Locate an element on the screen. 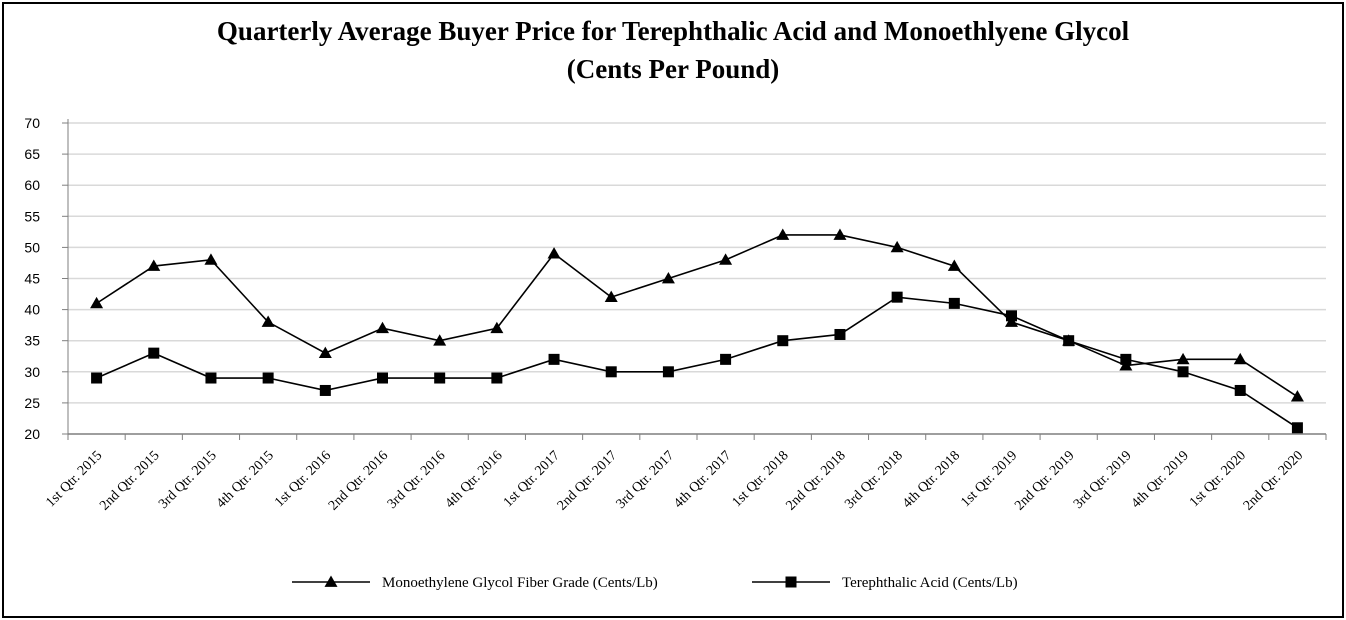 The width and height of the screenshot is (1346, 620). y-tick-label: 60 is located at coordinates (32, 185).